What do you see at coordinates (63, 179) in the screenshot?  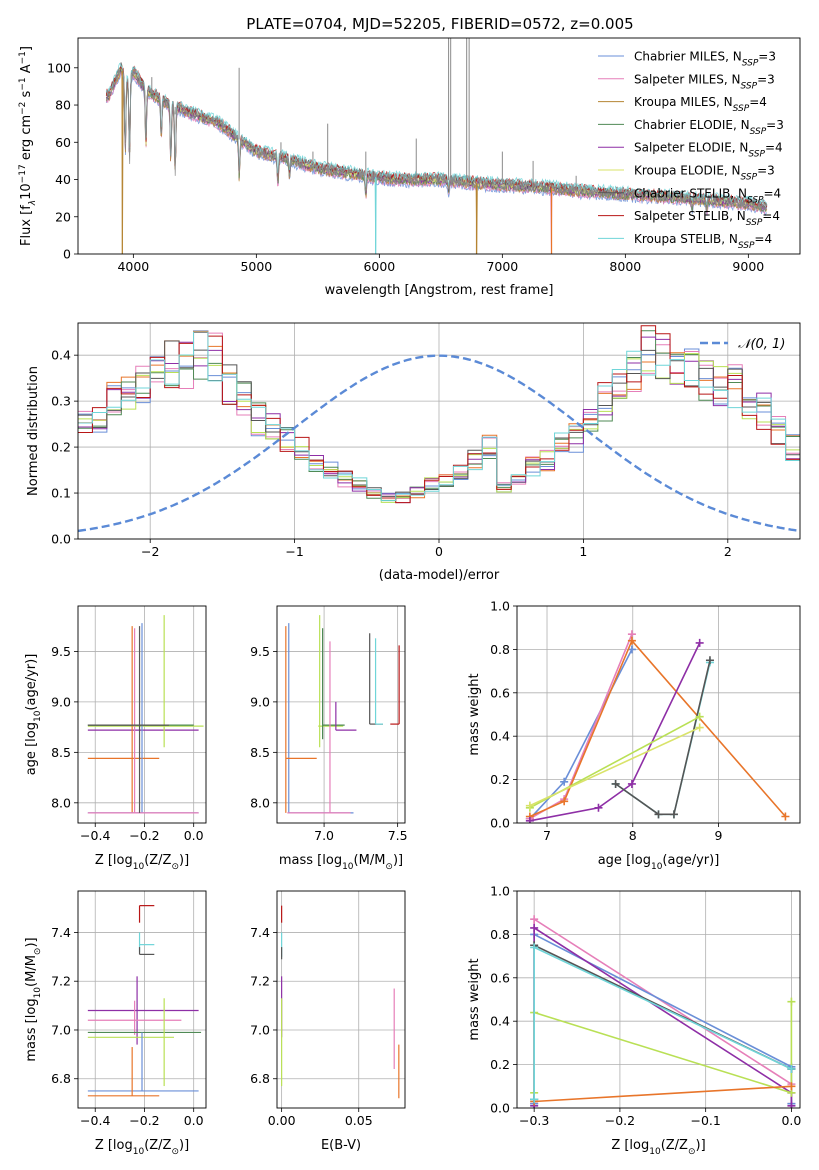 I see `y-tick-label: 40` at bounding box center [63, 179].